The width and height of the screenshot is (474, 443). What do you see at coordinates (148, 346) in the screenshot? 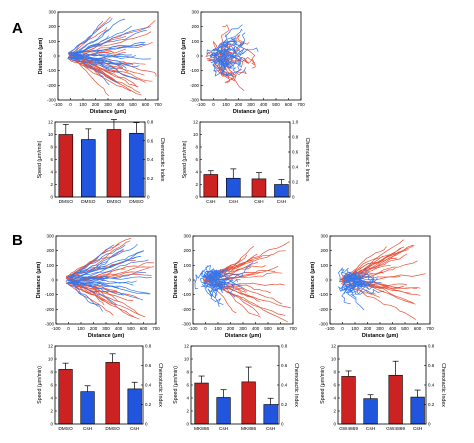
I see `y2-tick-label: 0.8` at bounding box center [148, 346].